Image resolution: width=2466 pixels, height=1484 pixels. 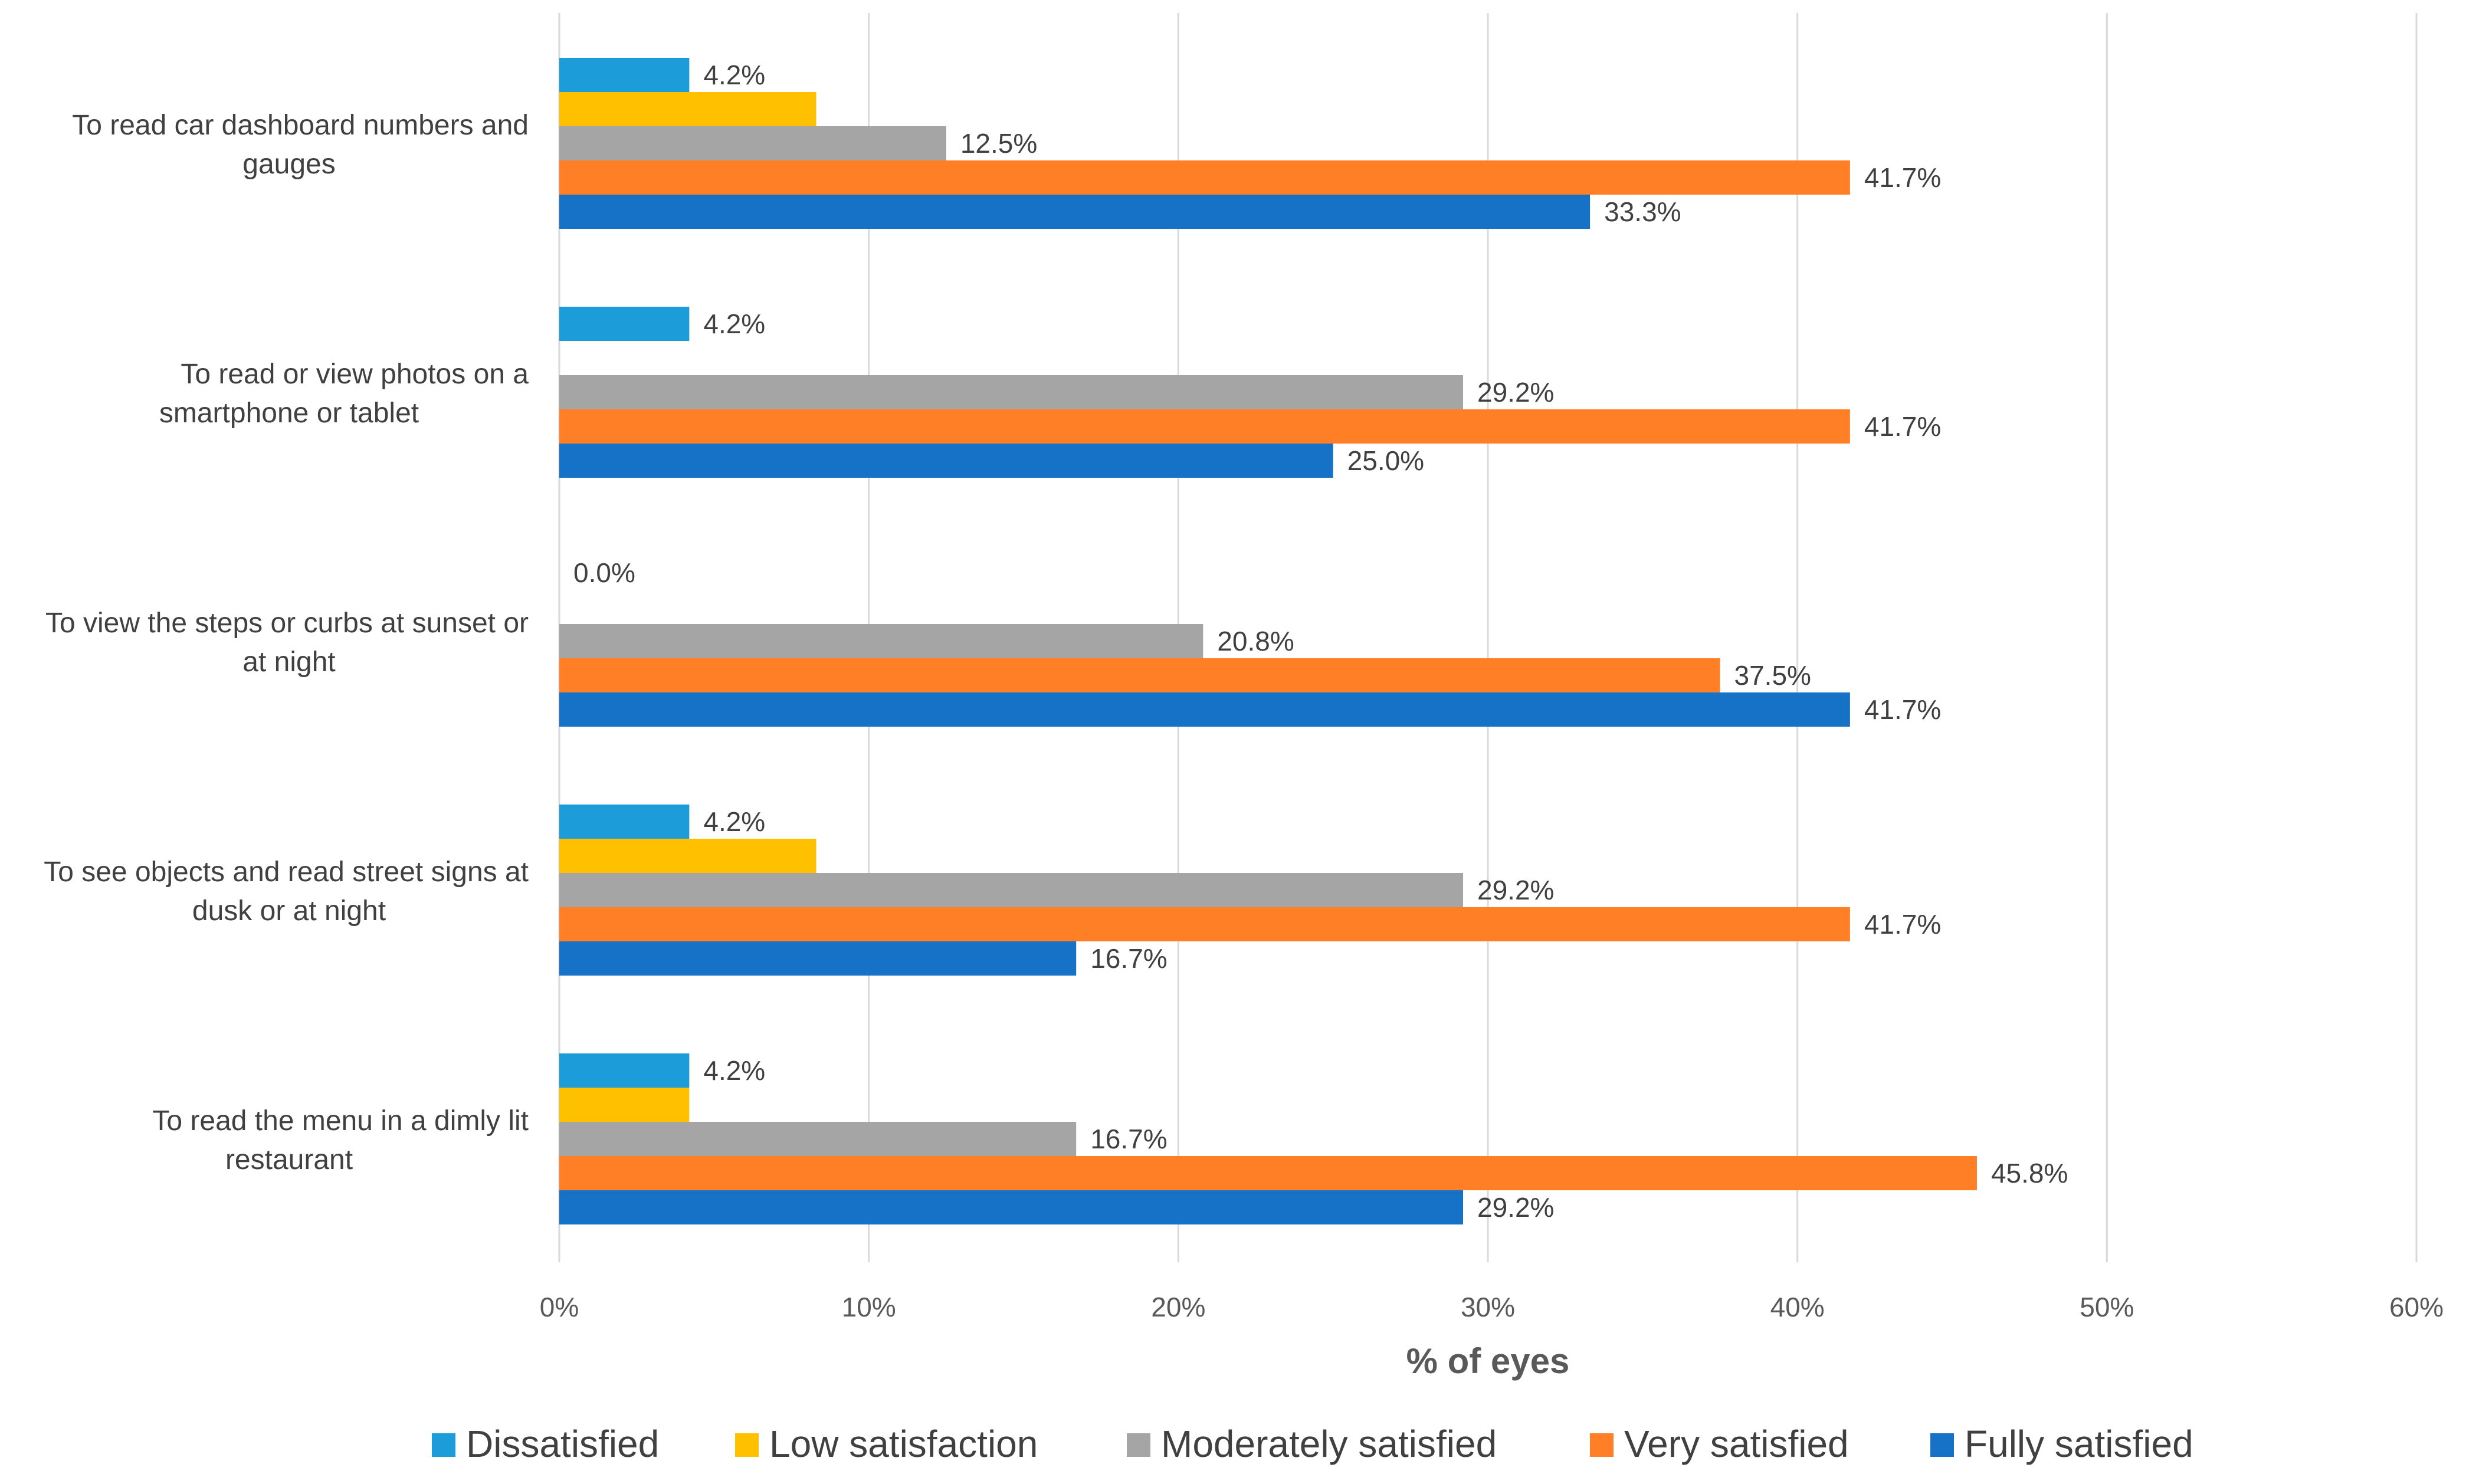 I want to click on legend-swatch-moderately-satisfied, so click(x=1139, y=1445).